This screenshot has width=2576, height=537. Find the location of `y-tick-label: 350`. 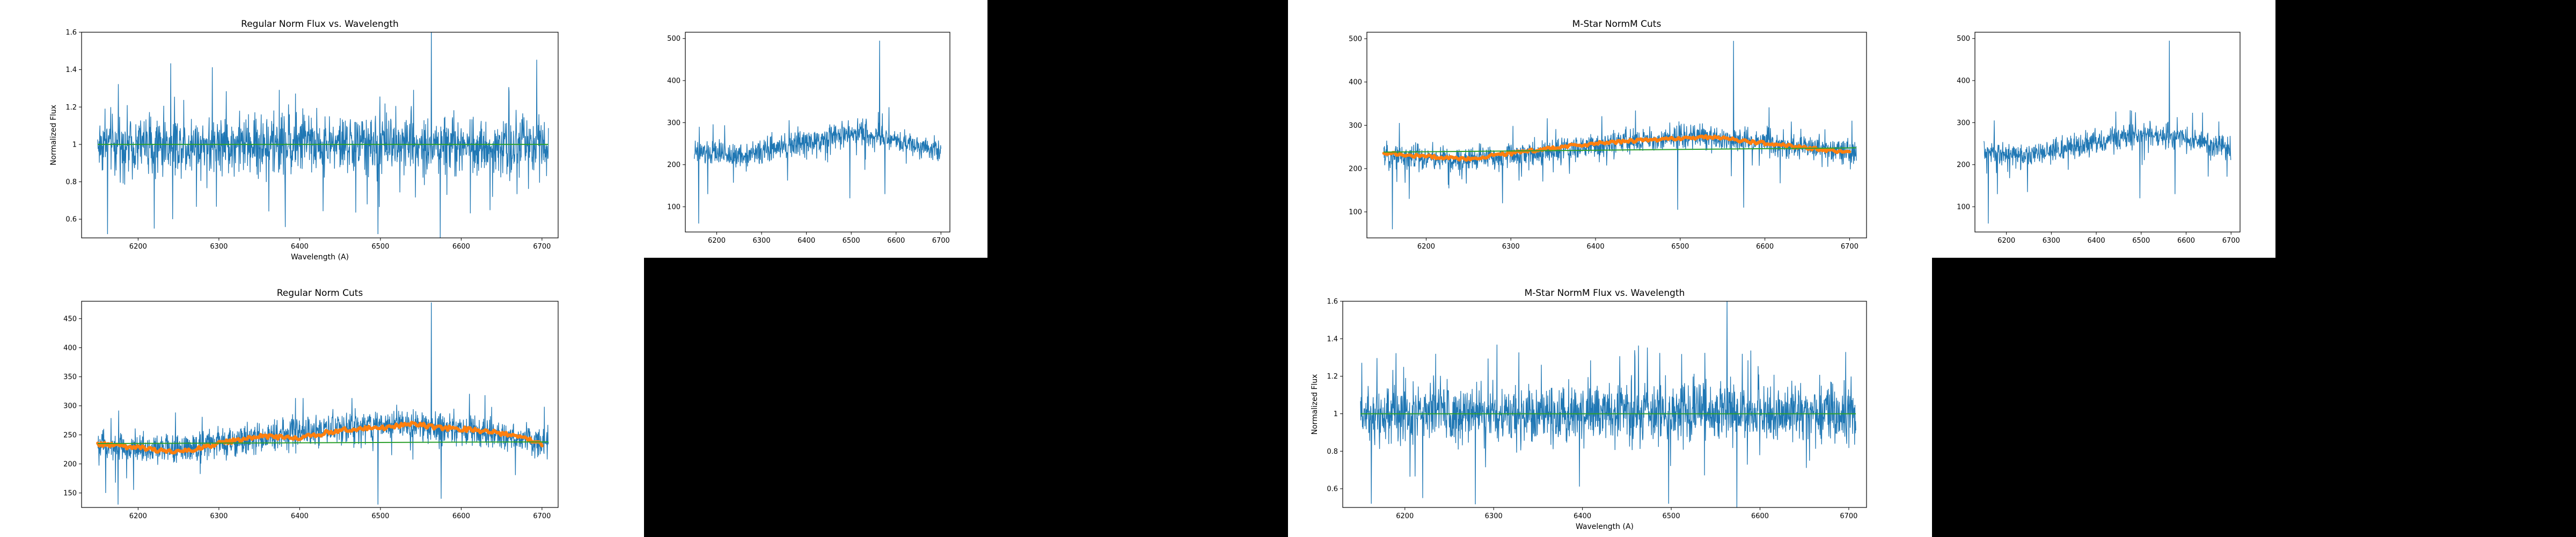

y-tick-label: 350 is located at coordinates (70, 377).